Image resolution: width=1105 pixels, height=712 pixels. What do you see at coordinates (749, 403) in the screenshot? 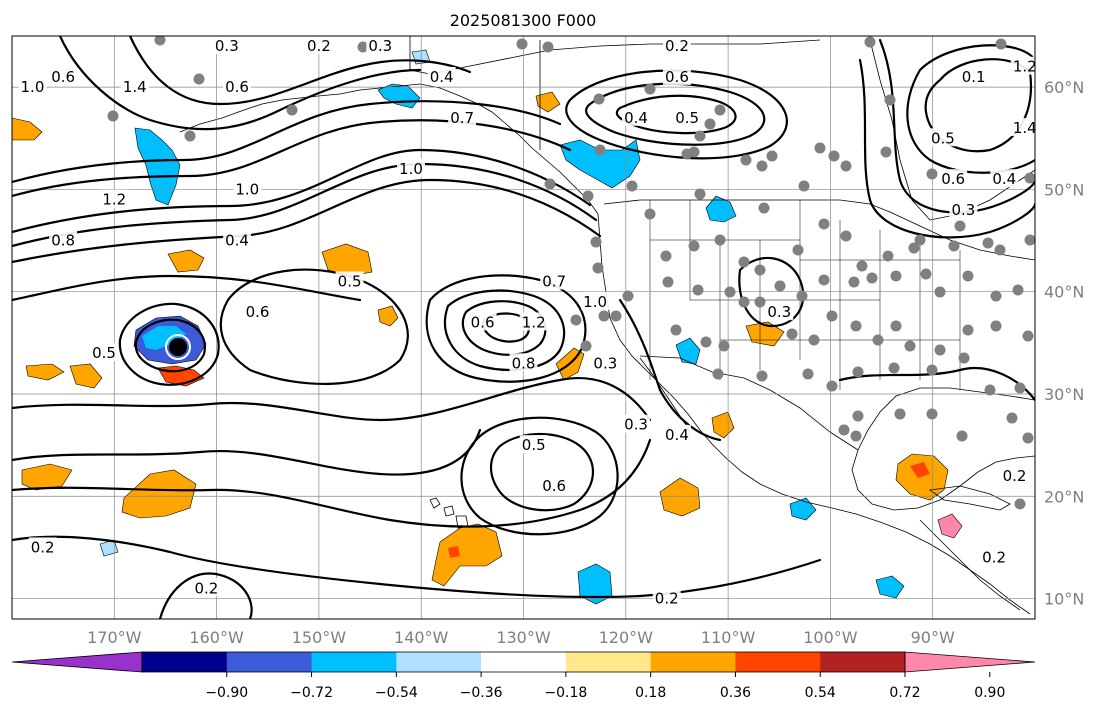
I see `border-us-mexico` at bounding box center [749, 403].